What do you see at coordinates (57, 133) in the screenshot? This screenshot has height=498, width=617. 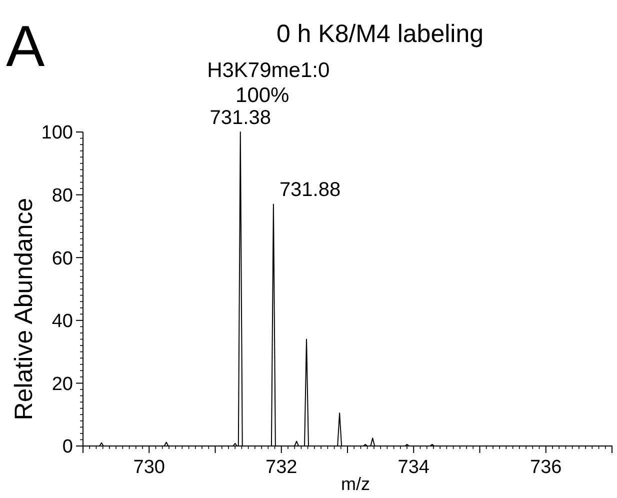 I see `y-tick-label: 100` at bounding box center [57, 133].